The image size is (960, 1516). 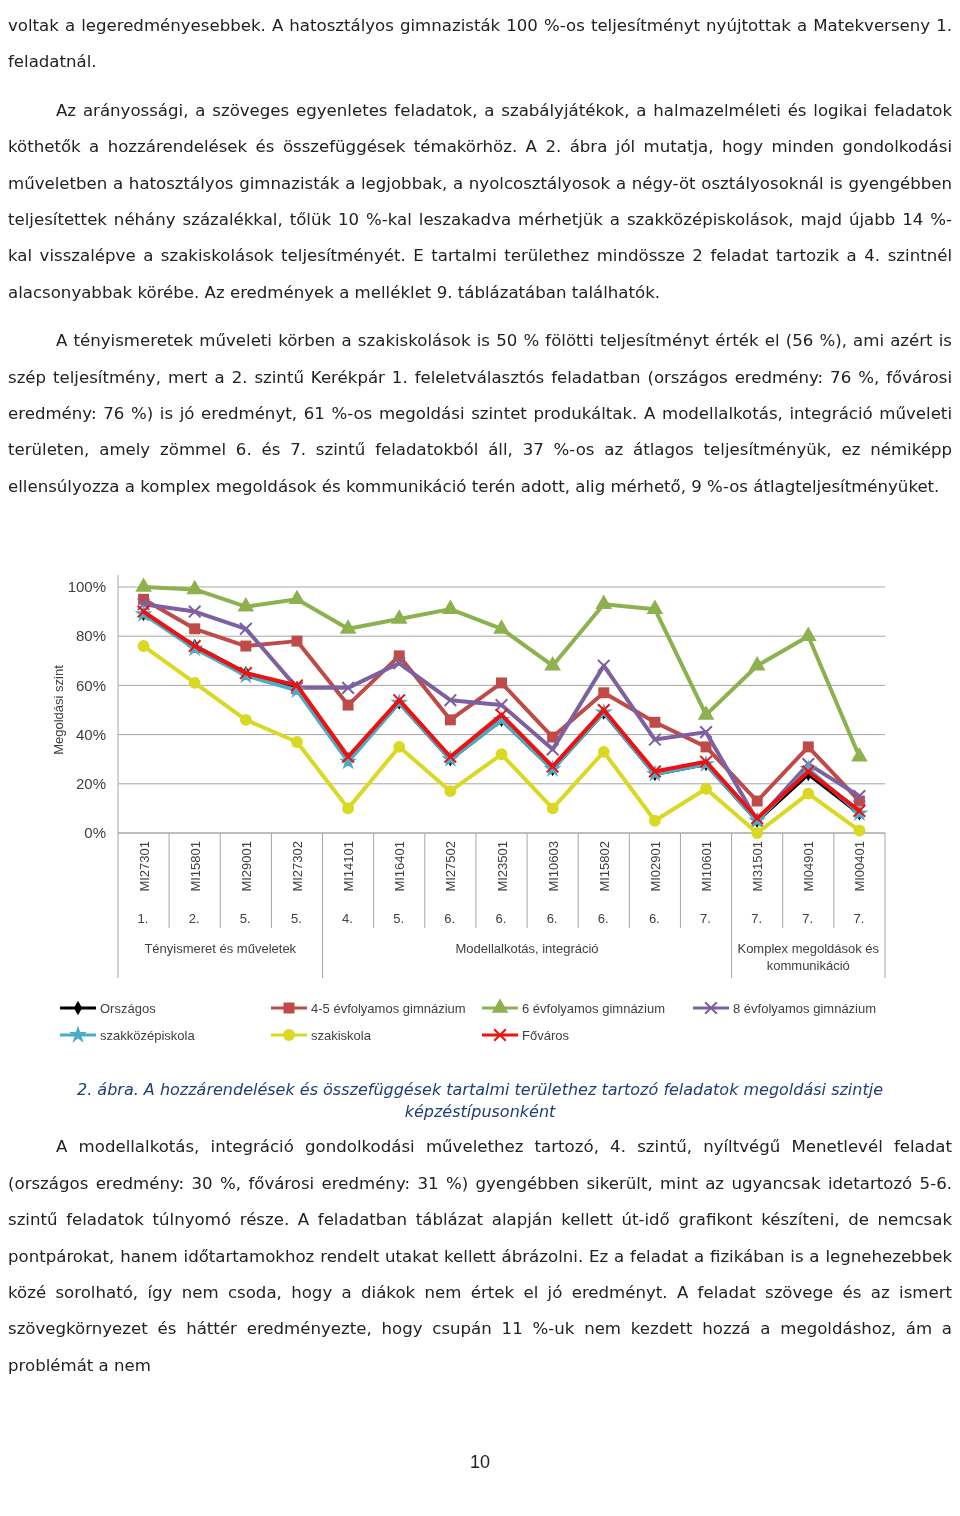 I want to click on x-tick-label: MI16401, so click(x=400, y=866).